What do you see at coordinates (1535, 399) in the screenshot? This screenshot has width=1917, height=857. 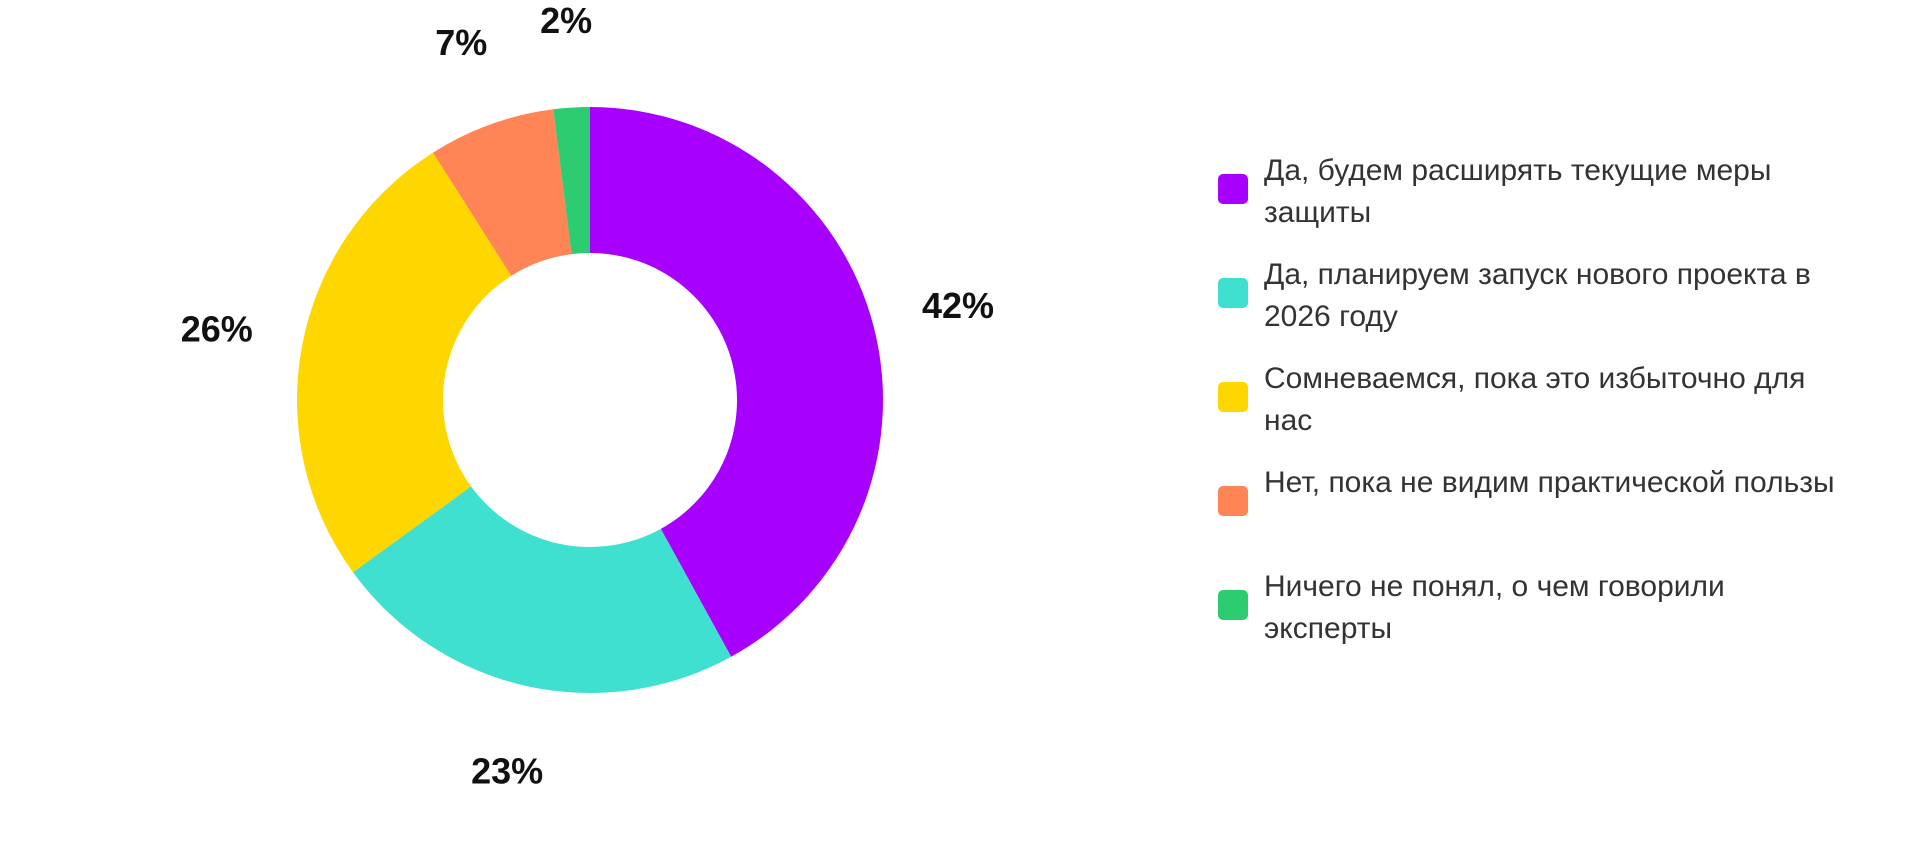 I see `legend-label: Сомневаемся, пока это избыточно для нас` at bounding box center [1535, 399].